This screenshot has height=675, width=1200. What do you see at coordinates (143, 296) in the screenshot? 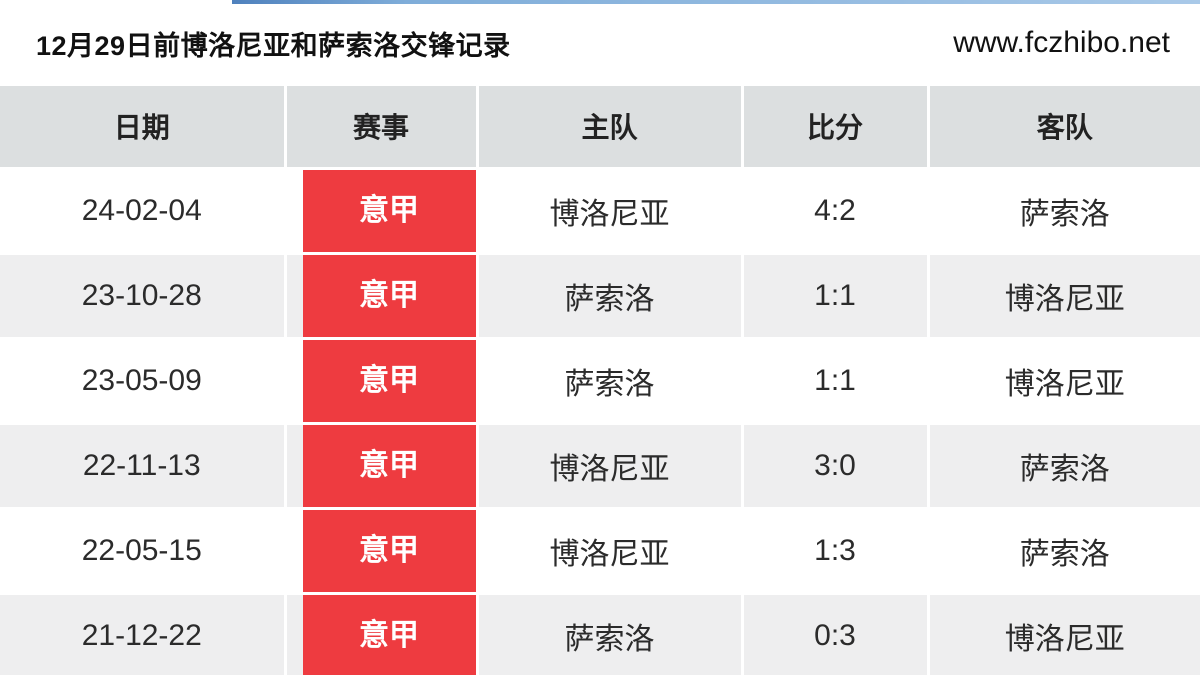
I see `match-date: 23-10-28` at bounding box center [143, 296].